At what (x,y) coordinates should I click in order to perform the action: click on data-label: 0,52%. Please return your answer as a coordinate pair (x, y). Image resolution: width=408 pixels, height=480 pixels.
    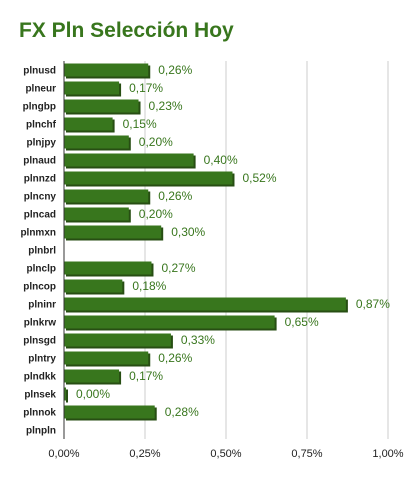
    Looking at the image, I should click on (259, 178).